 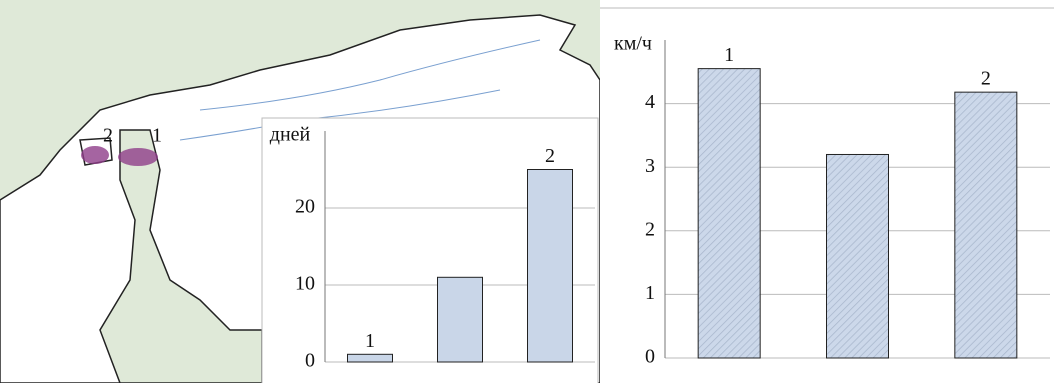 I want to click on map-label: 2, so click(x=108, y=136).